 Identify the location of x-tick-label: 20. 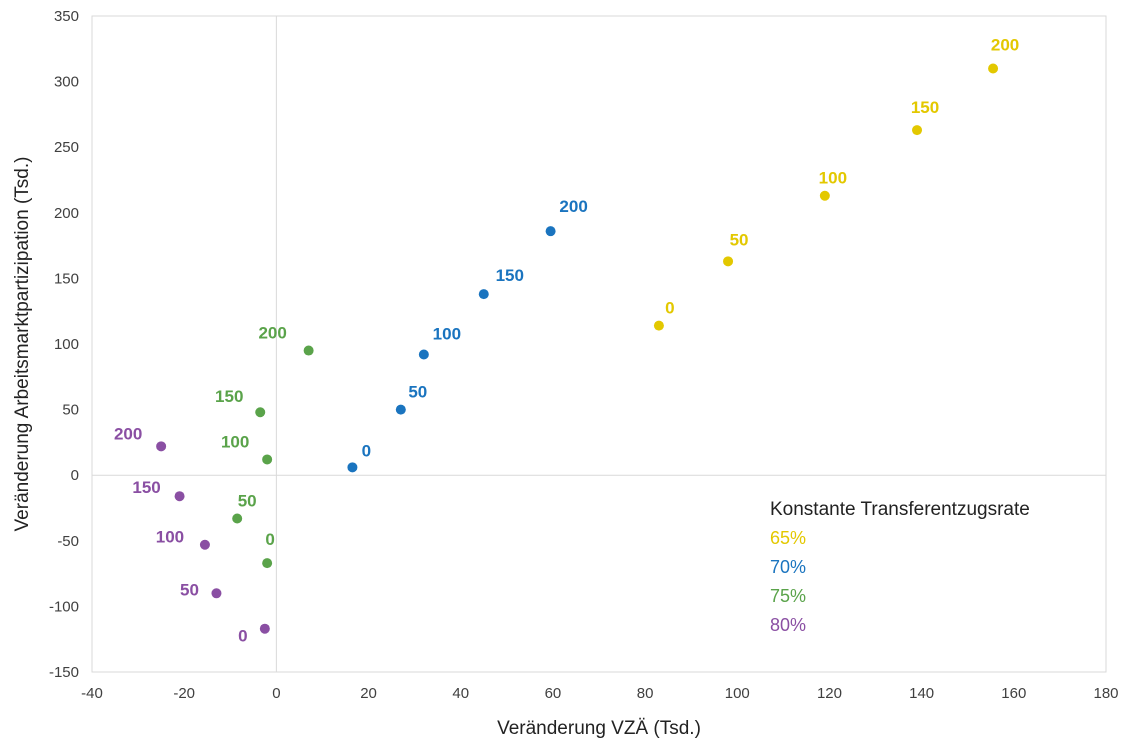
(368, 693).